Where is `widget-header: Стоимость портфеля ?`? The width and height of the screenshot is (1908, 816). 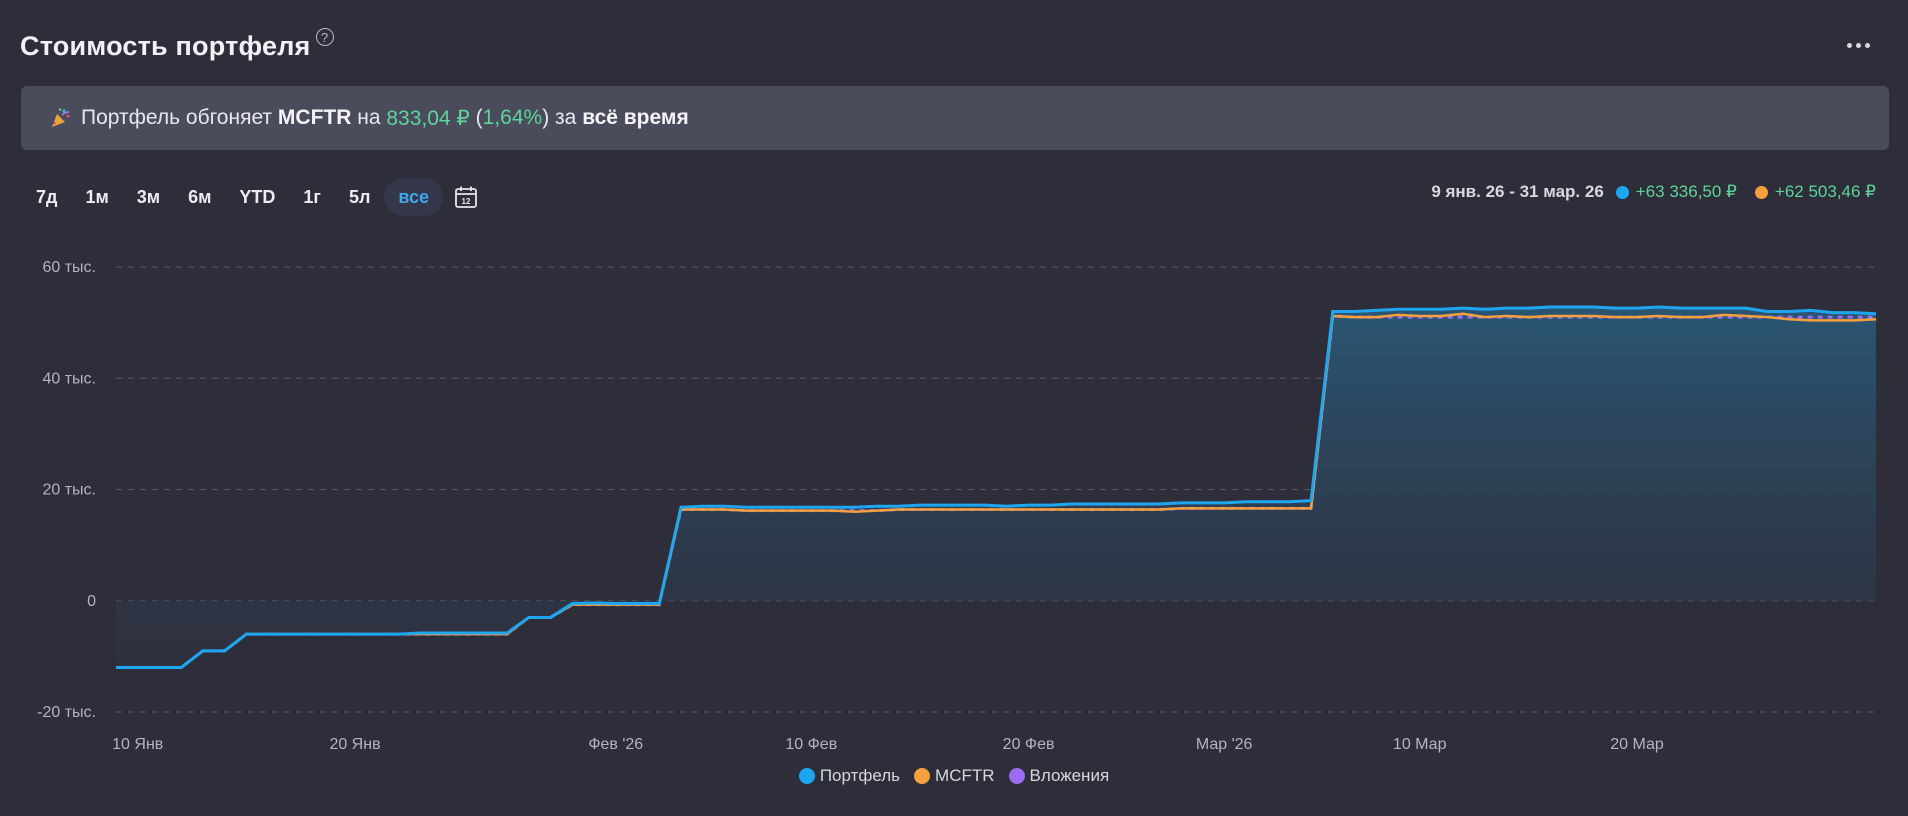 widget-header: Стоимость портфеля ? is located at coordinates (177, 46).